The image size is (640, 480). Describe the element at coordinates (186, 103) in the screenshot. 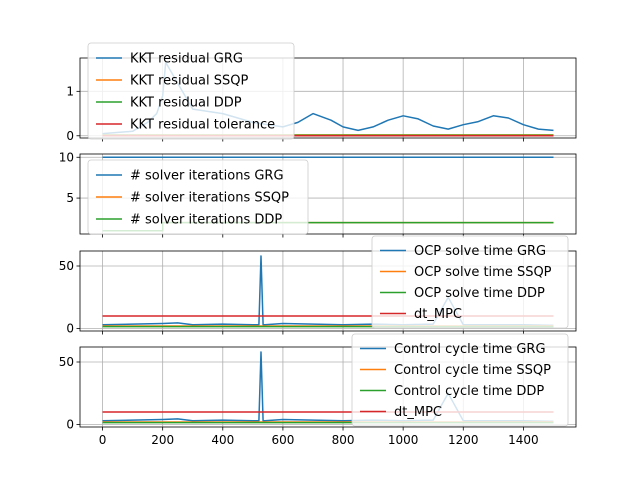

I see `legend-label: KKT residual DDP` at that location.